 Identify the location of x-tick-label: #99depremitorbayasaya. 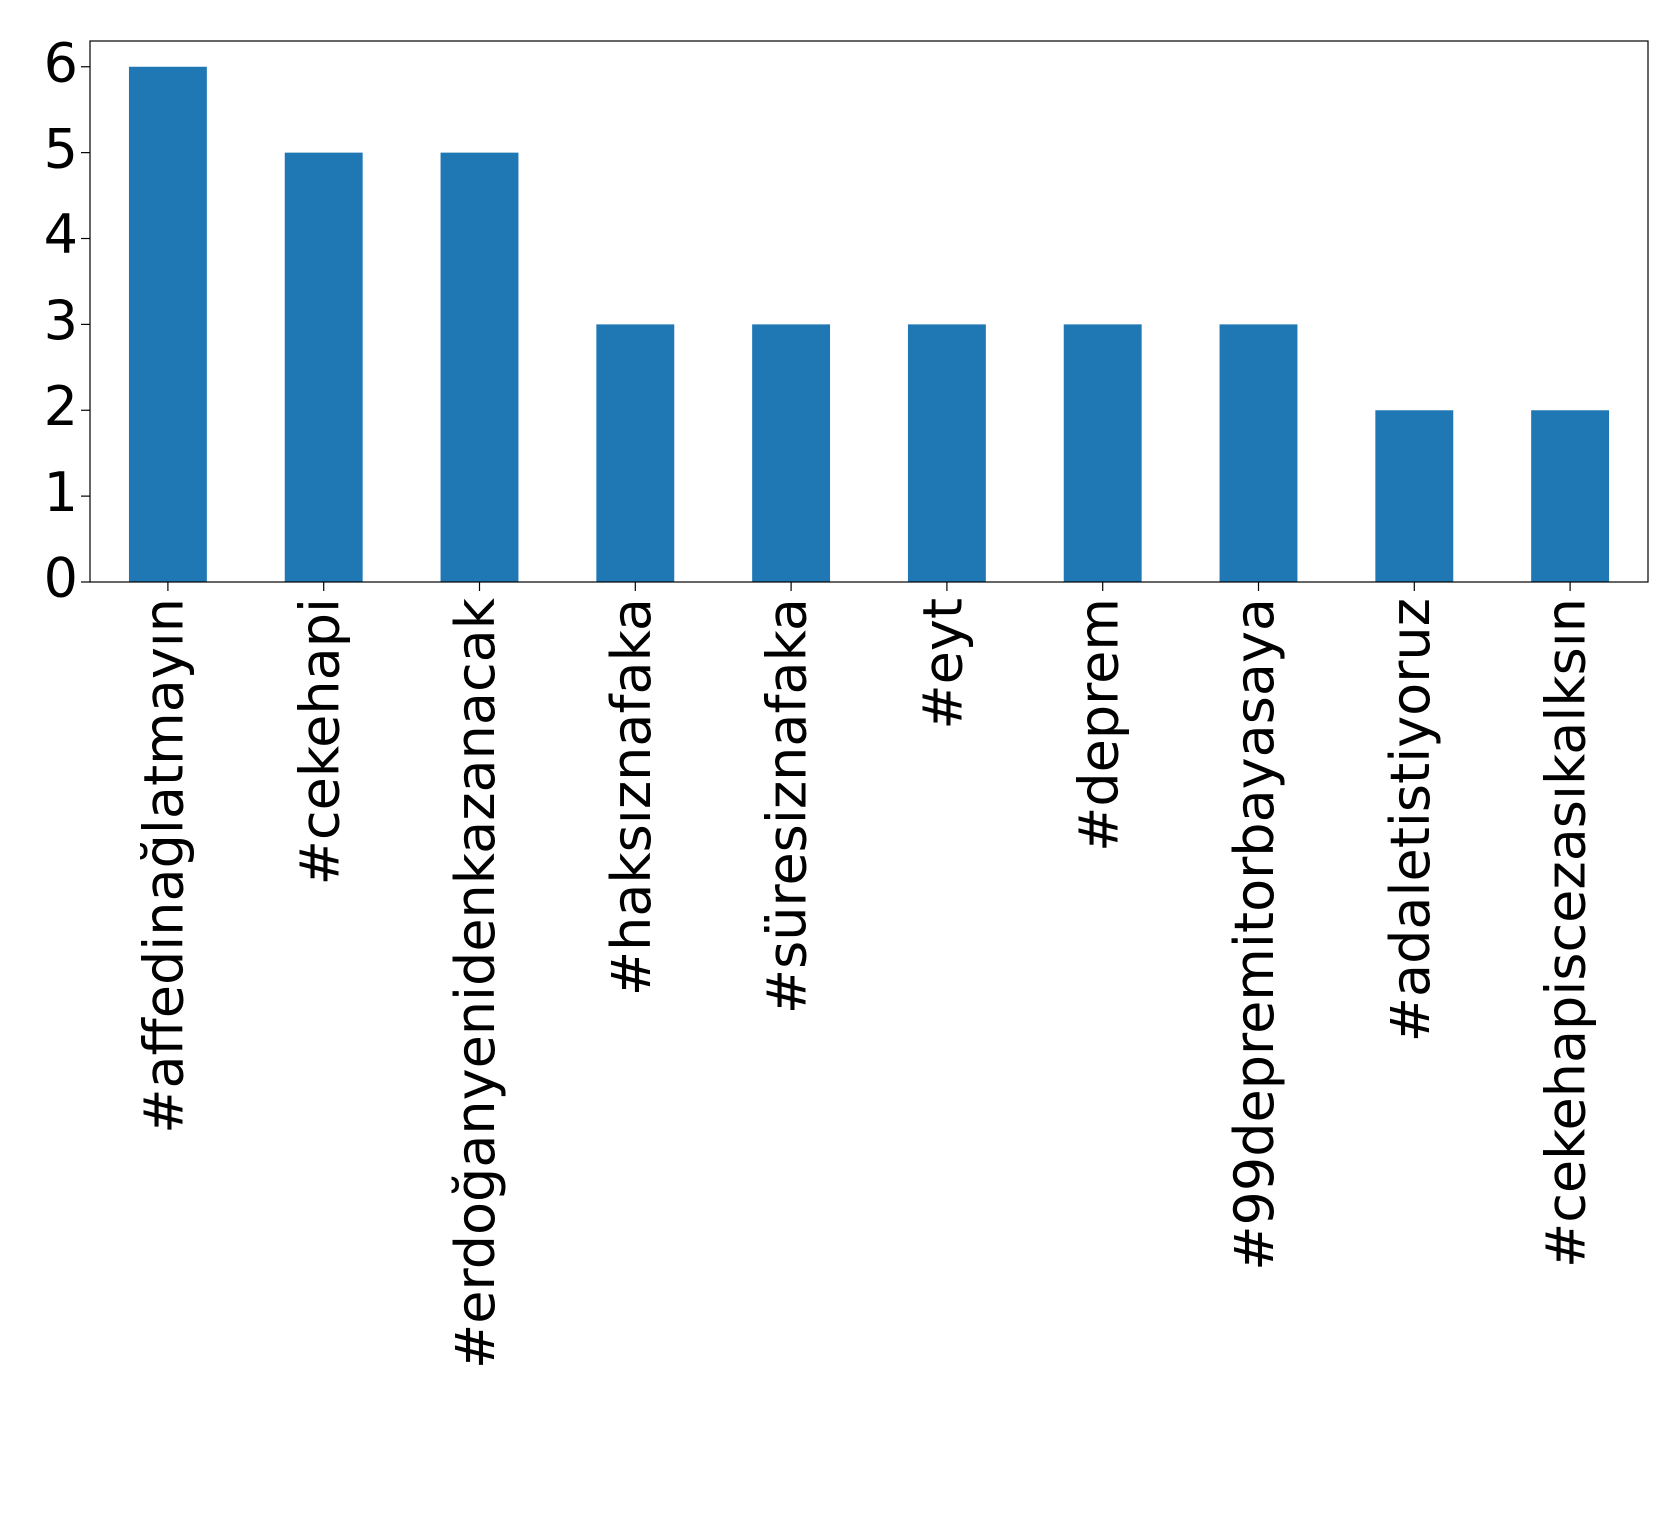
(1254, 934).